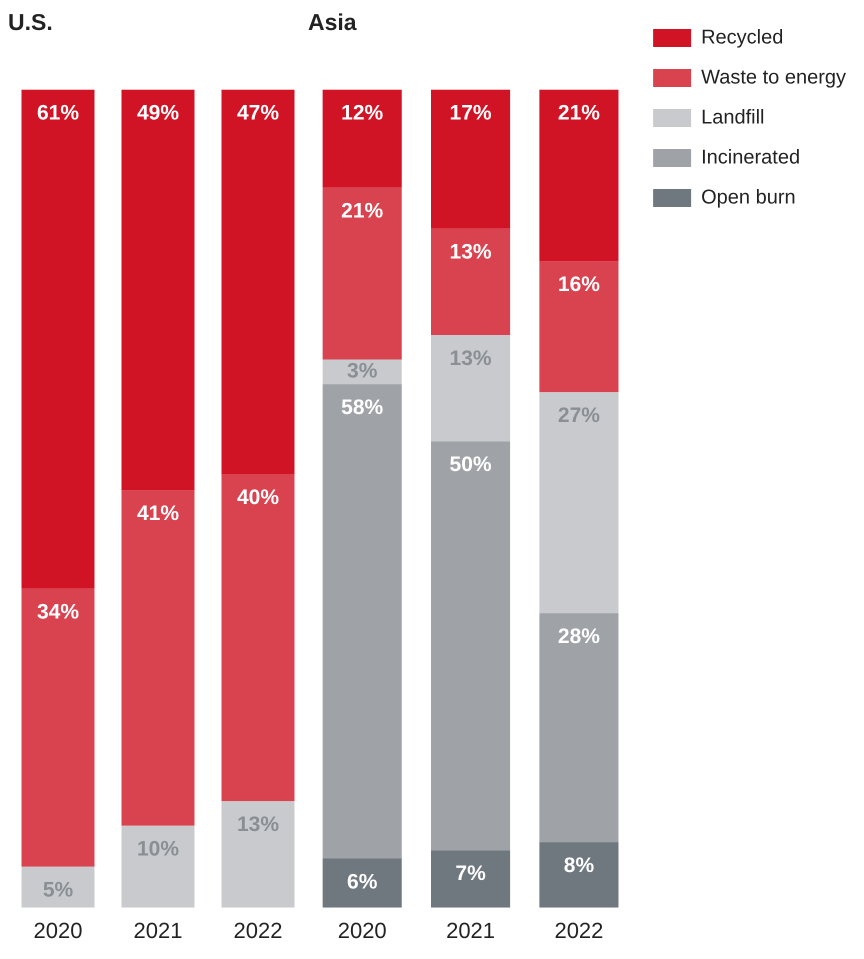 The image size is (864, 959). What do you see at coordinates (258, 112) in the screenshot?
I see `data-label: 47%` at bounding box center [258, 112].